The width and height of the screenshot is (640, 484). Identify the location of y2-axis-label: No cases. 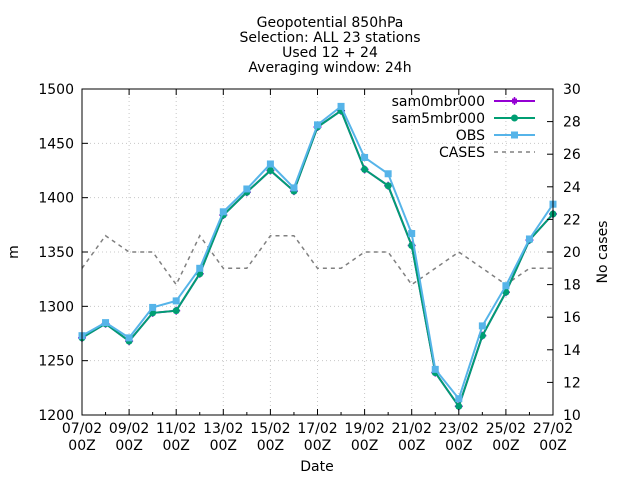
(603, 252).